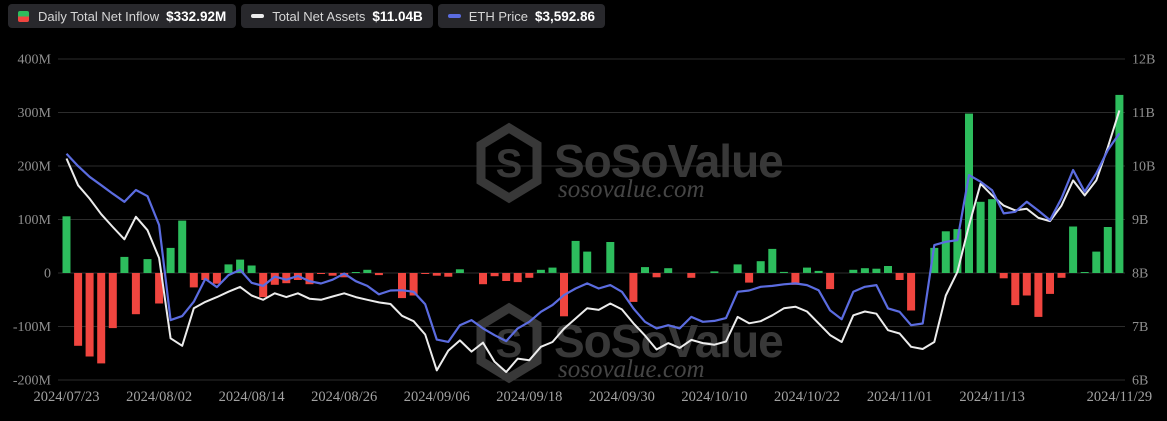 The image size is (1167, 421). I want to click on watermark-domain: sosovalue.com, so click(631, 189).